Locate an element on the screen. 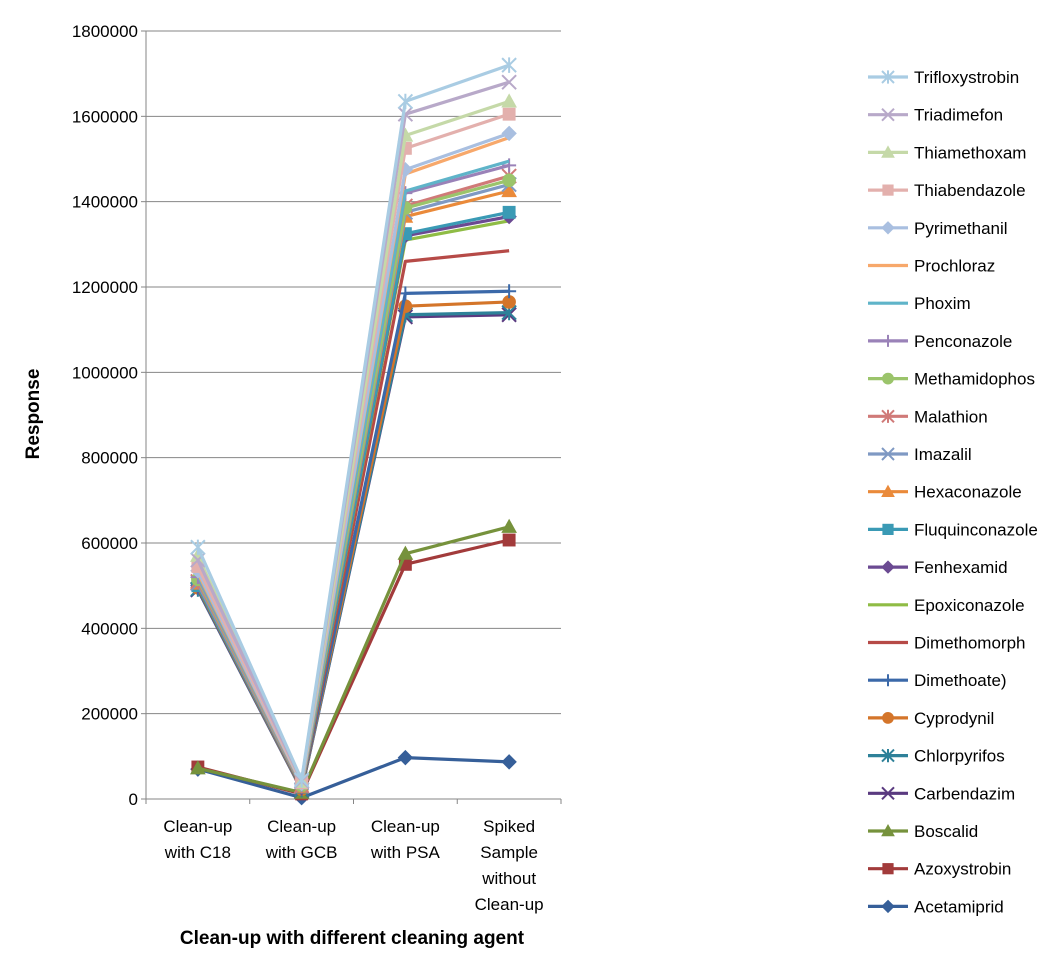 Image resolution: width=1063 pixels, height=976 pixels. legend-item: Triadimefon is located at coordinates (935, 115).